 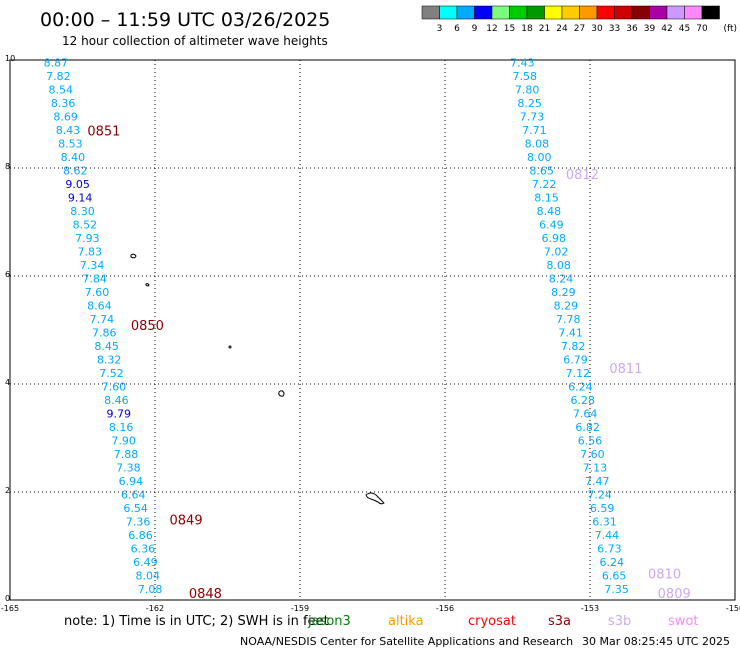 What do you see at coordinates (656, 641) in the screenshot?
I see `footer-date: 30 Mar 08:25:45 UTC 2025` at bounding box center [656, 641].